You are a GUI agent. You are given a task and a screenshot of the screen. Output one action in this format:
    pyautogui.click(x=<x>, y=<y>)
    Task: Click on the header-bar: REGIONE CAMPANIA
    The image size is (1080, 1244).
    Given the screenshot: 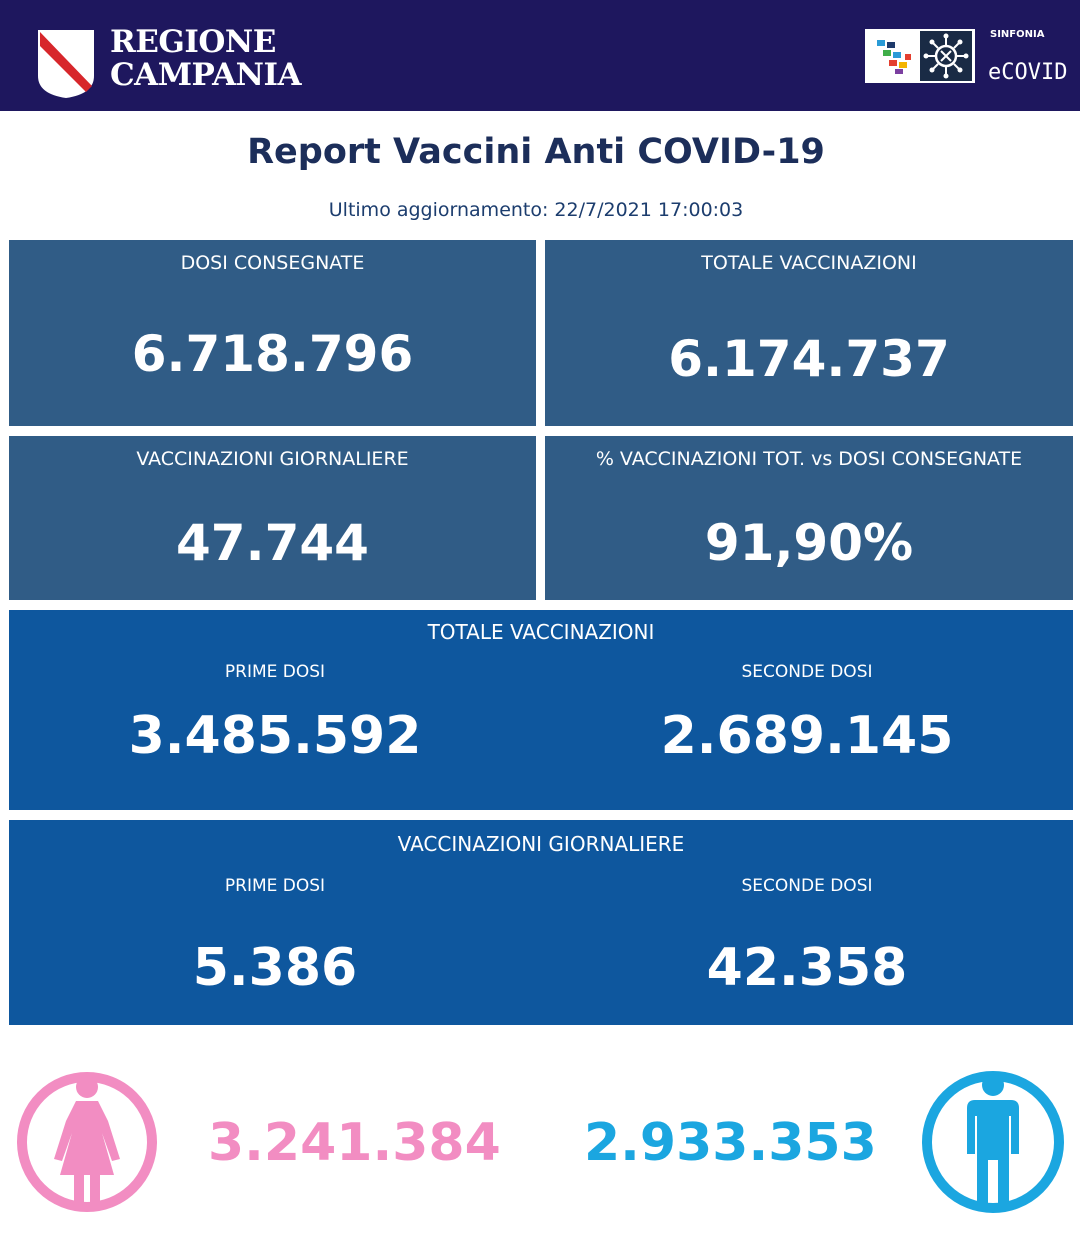 What is the action you would take?
    pyautogui.click(x=540, y=55)
    